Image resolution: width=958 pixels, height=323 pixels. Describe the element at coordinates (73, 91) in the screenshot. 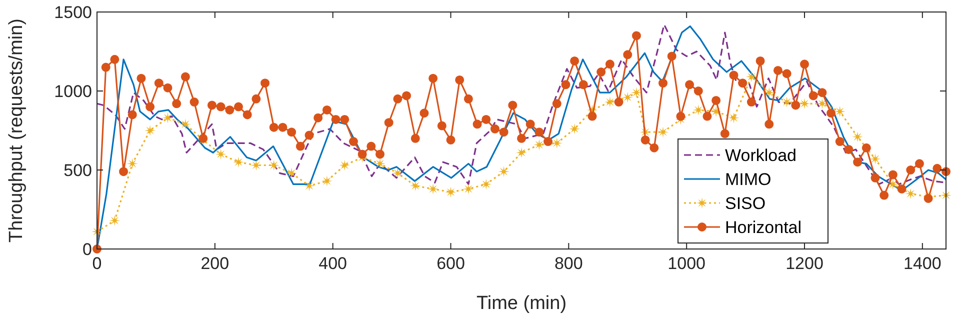

I see `y-tick-label: 1000` at that location.